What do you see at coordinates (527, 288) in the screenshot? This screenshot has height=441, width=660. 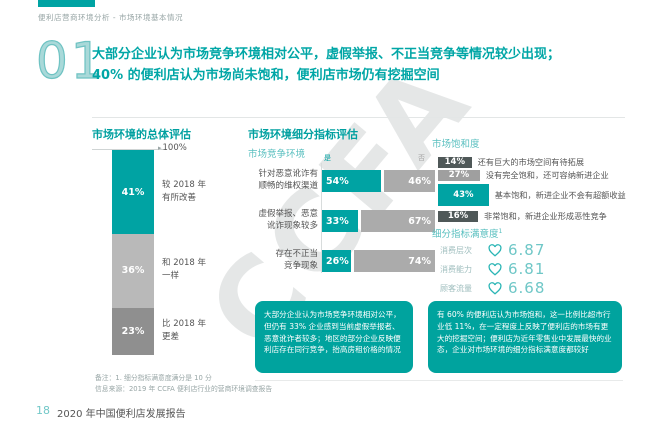 I see `satisfaction-score: 6.68` at bounding box center [527, 288].